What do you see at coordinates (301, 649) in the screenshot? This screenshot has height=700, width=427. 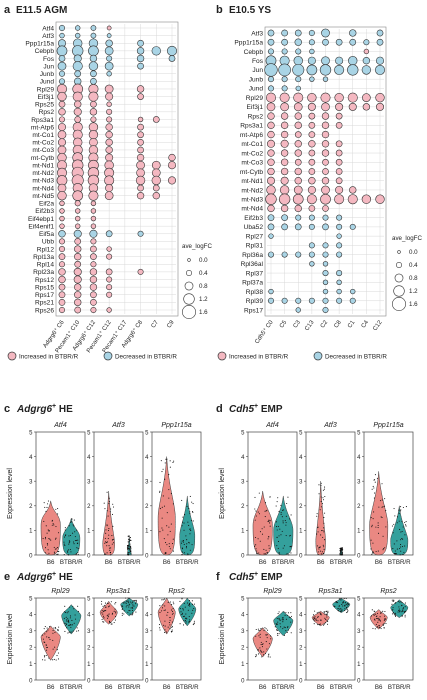 I see `y-tick-label: 2` at bounding box center [301, 649].